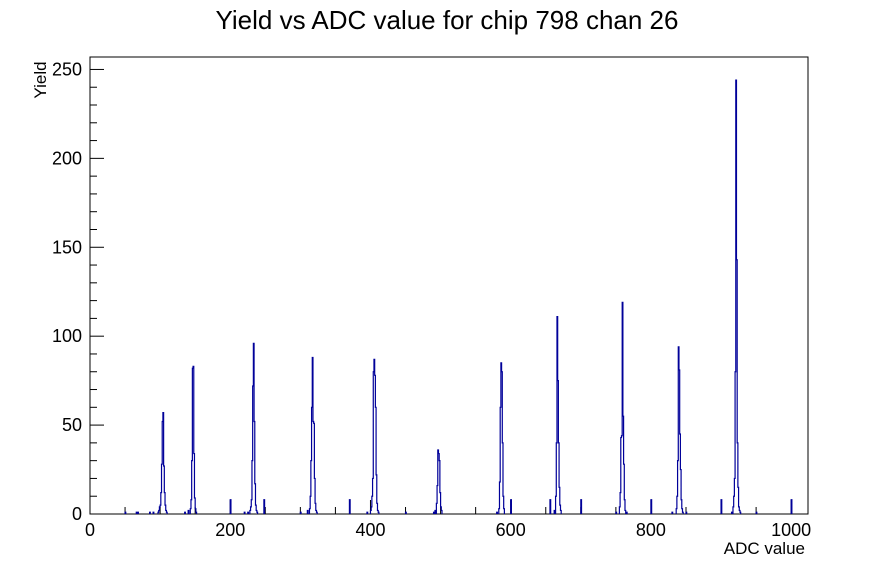 The height and width of the screenshot is (572, 896). I want to click on x-tick-label: 1000, so click(791, 530).